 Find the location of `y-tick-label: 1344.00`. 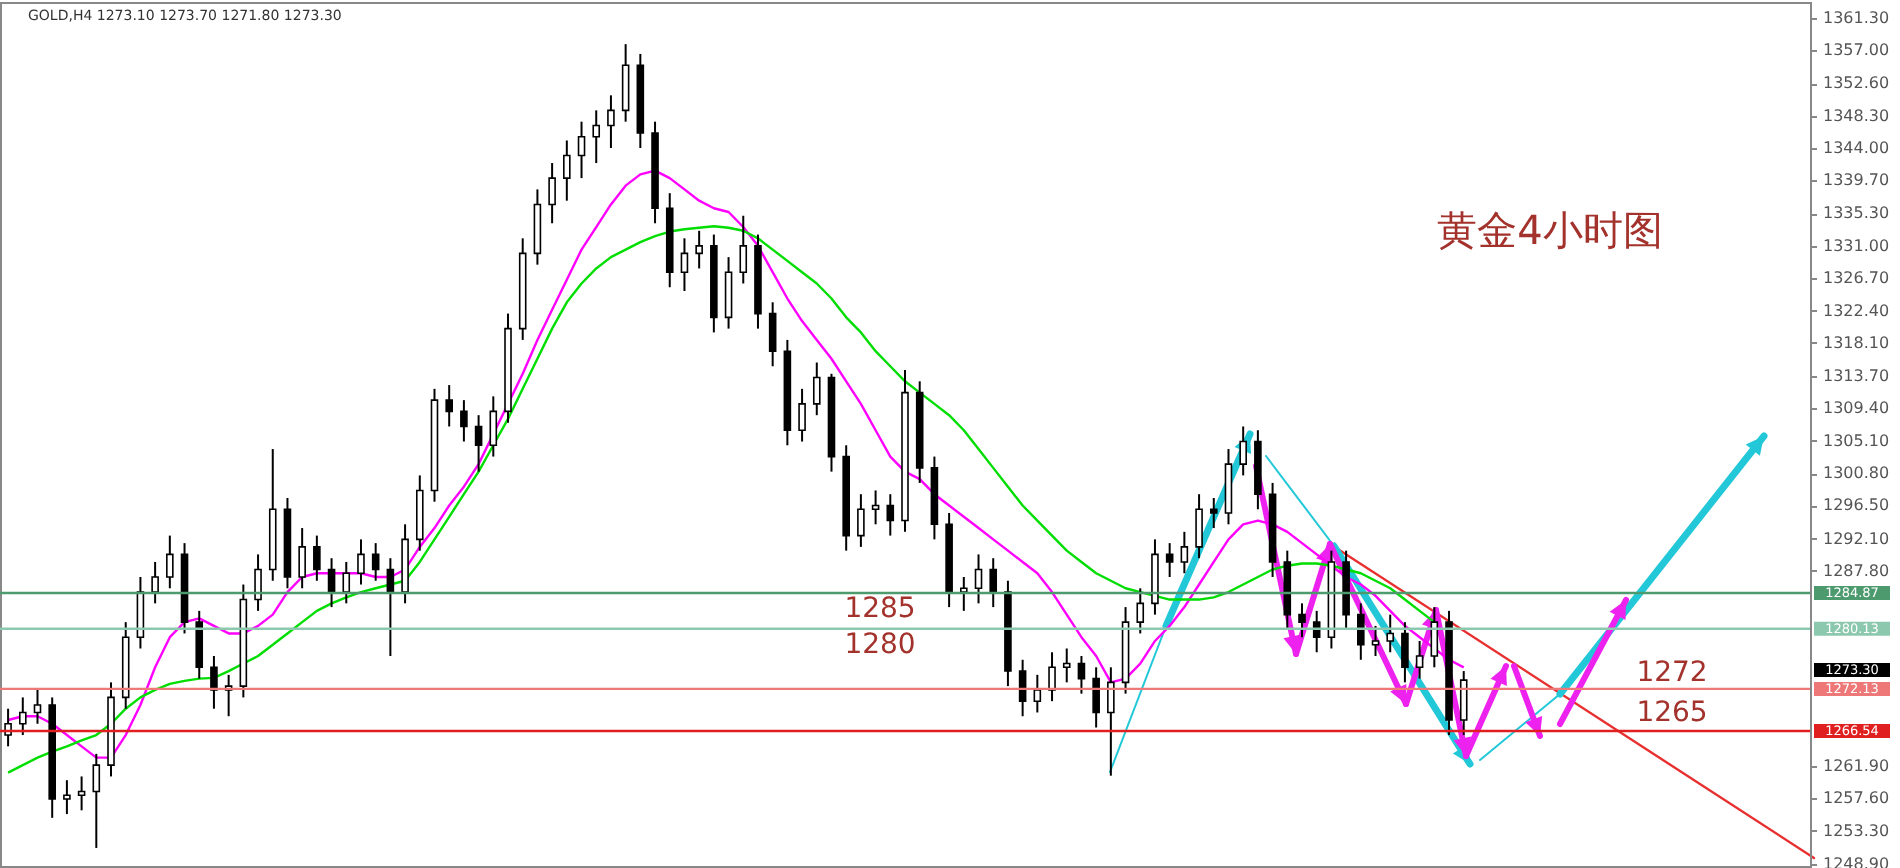

y-tick-label: 1344.00 is located at coordinates (1856, 148).